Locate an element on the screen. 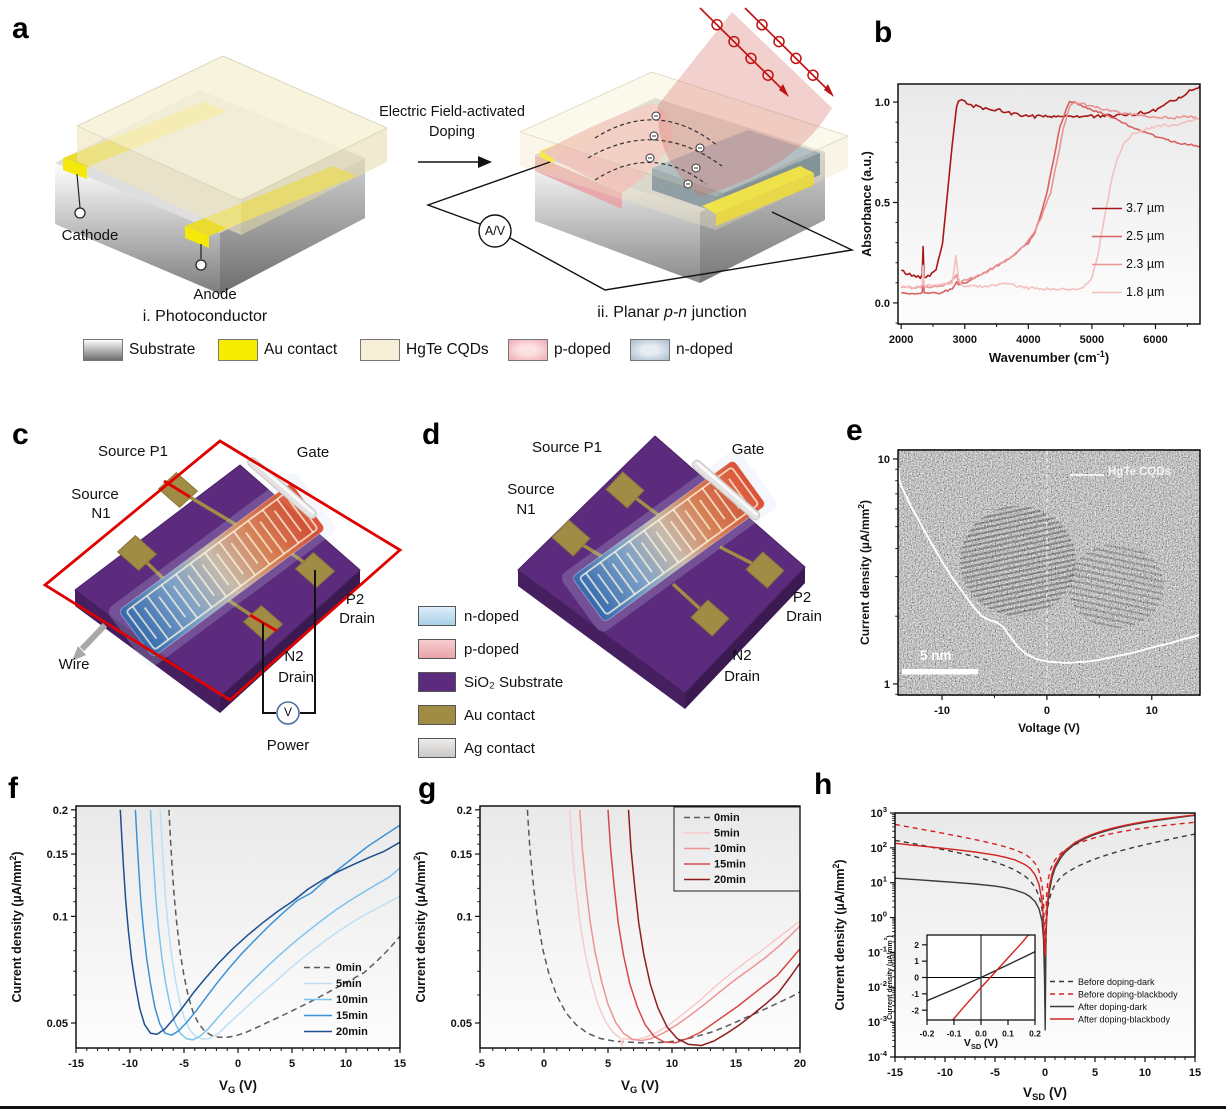 The image size is (1226, 1117). svg-text: 10min is located at coordinates (352, 1000).